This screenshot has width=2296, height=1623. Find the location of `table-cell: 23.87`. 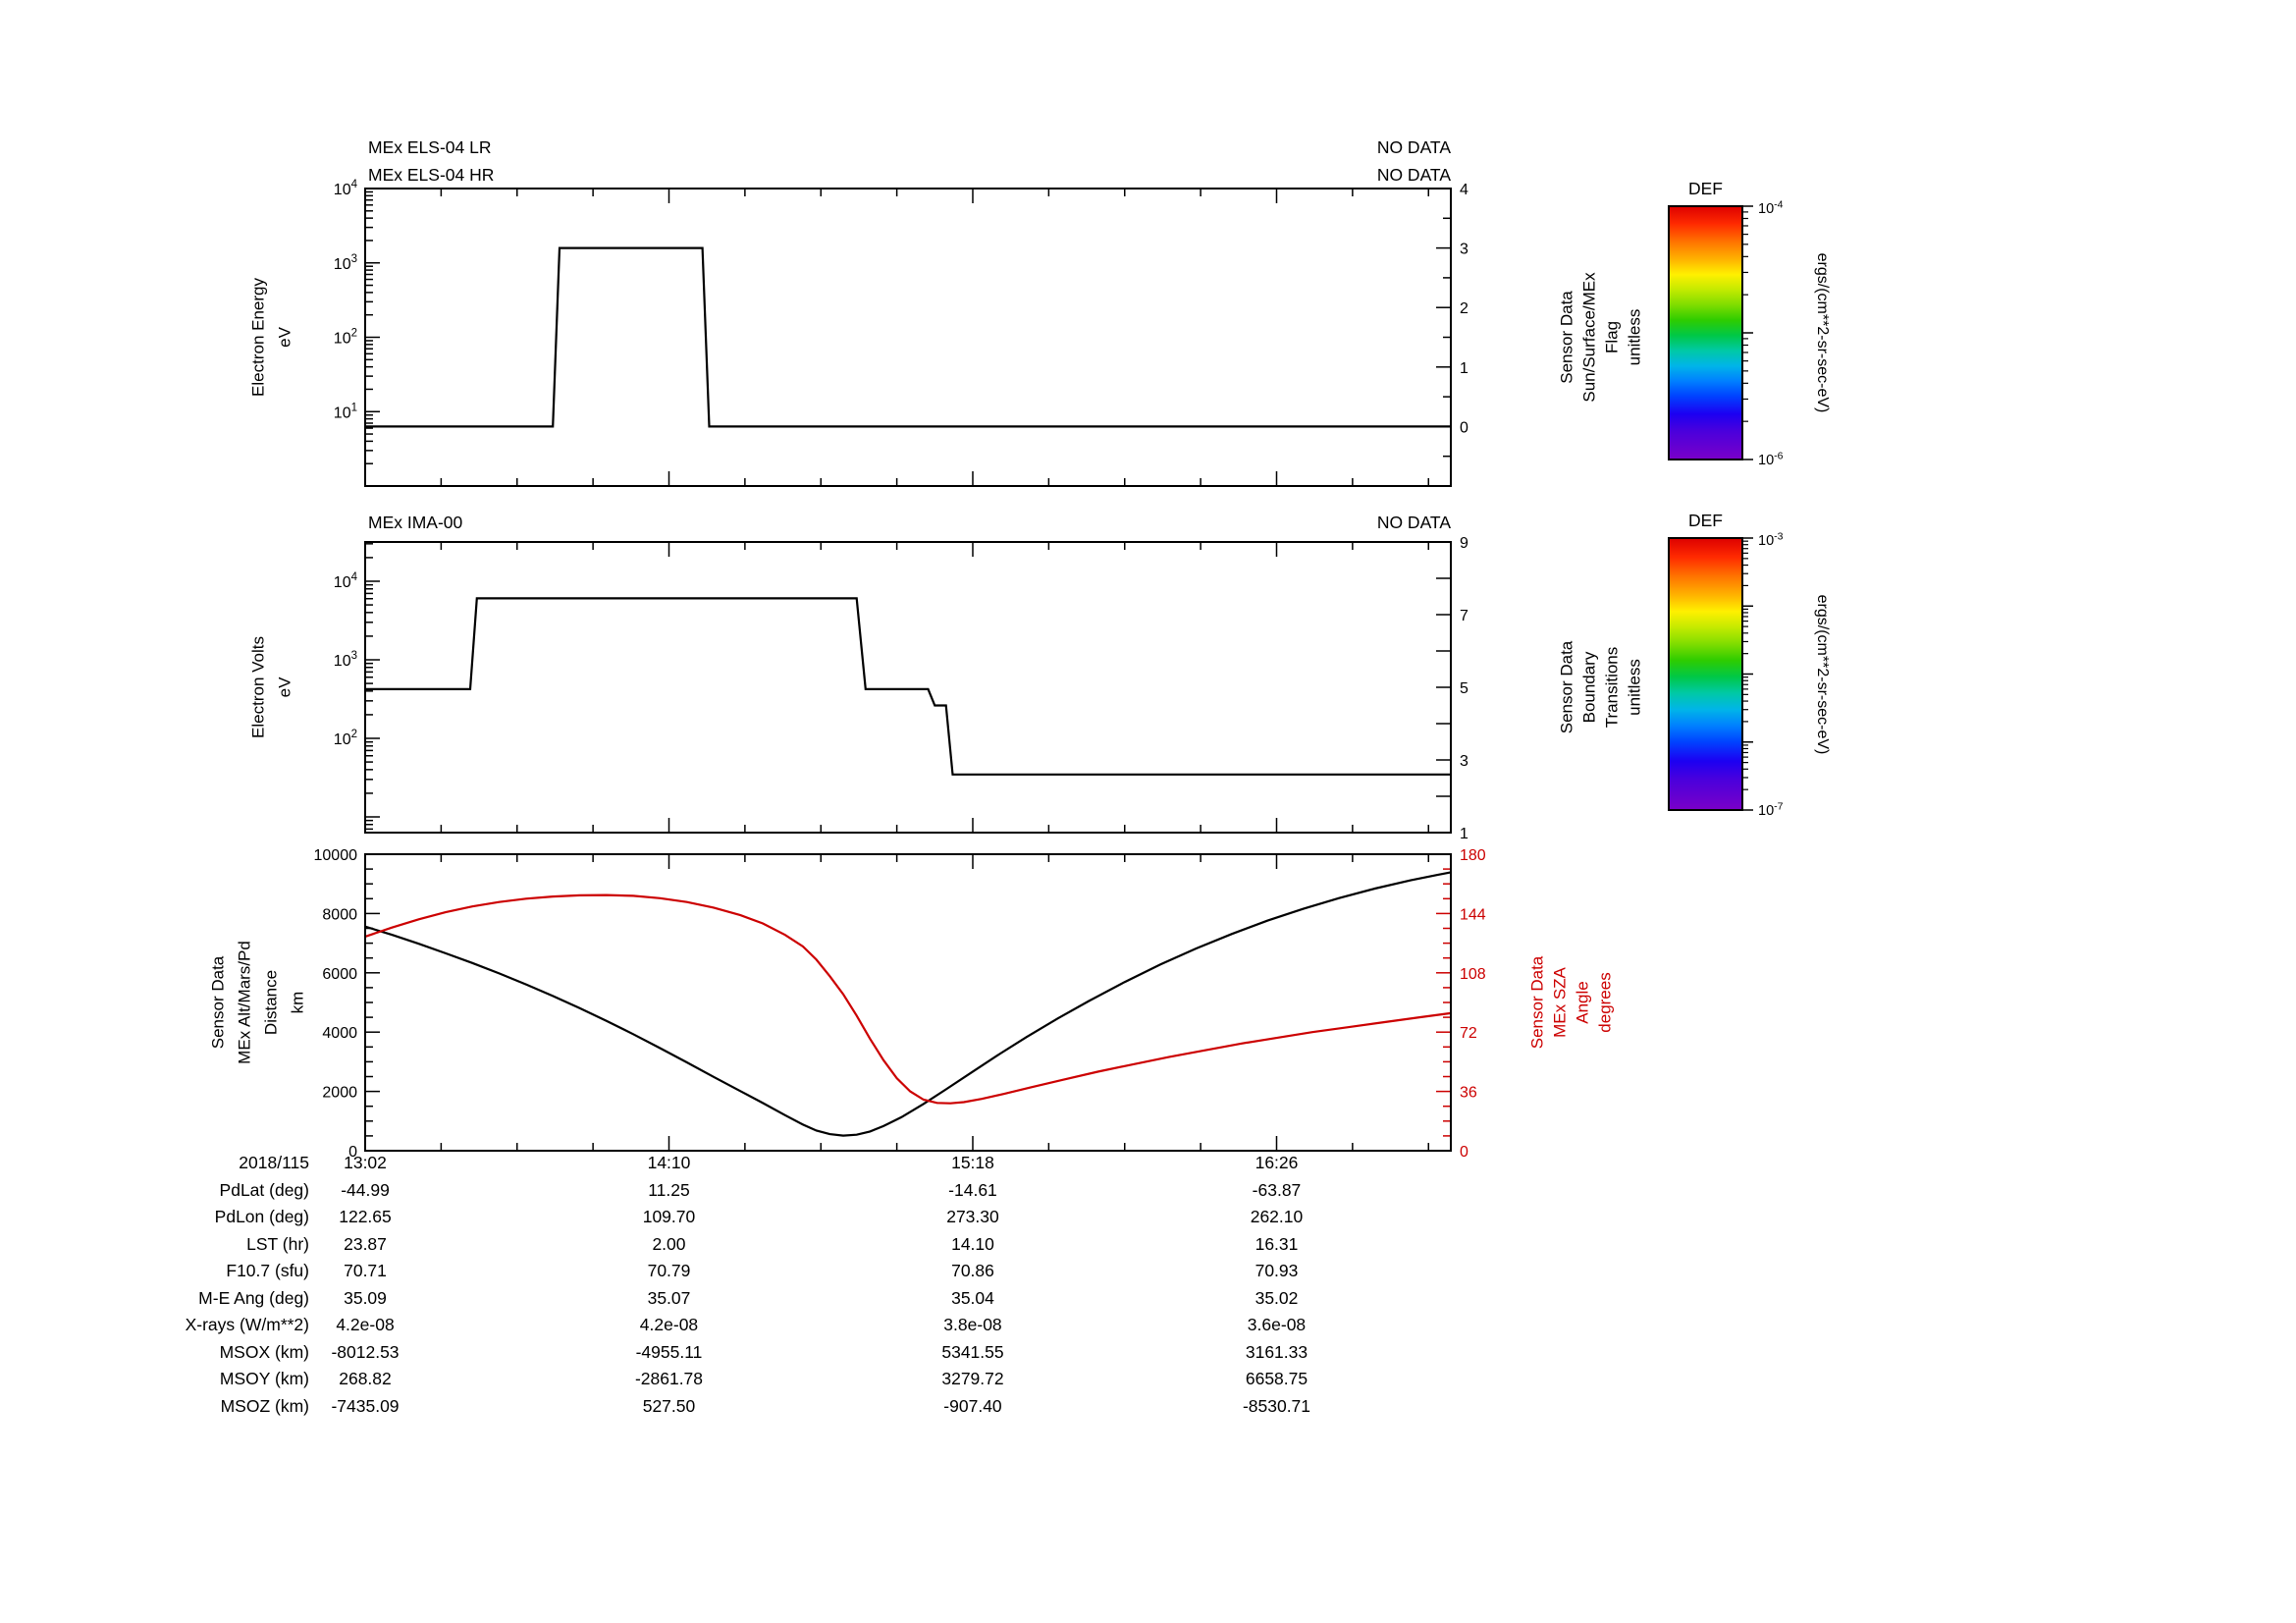

table-cell: 23.87 is located at coordinates (366, 1243).